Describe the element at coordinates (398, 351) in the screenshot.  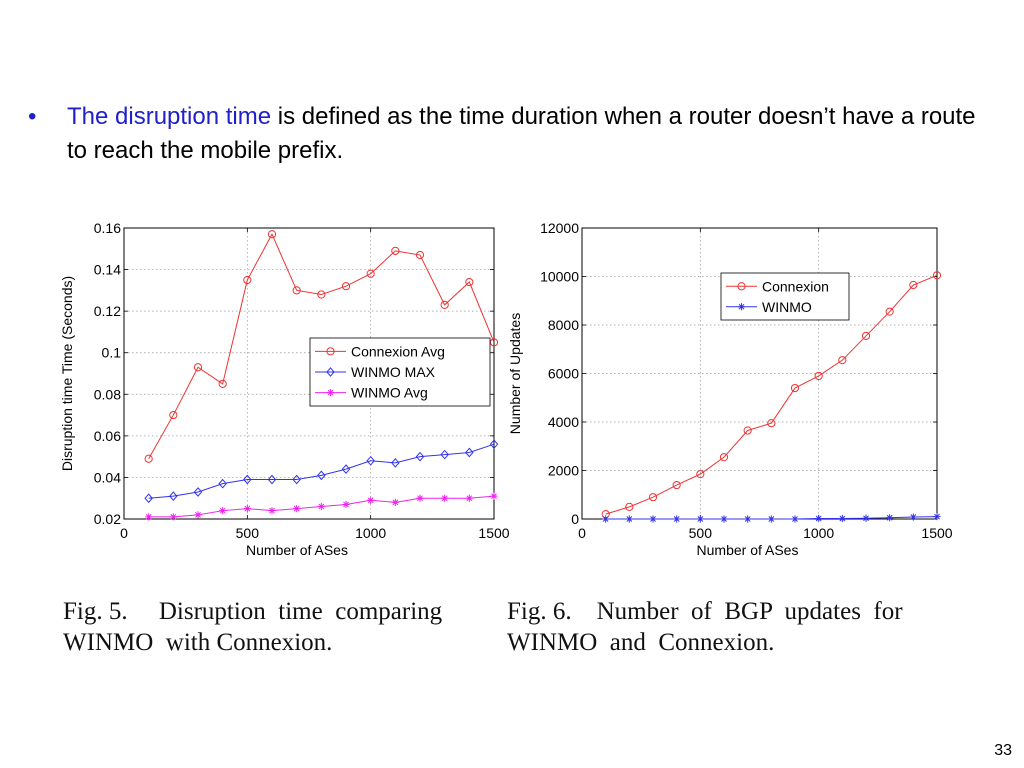
I see `legend-label: Connexion Avg` at that location.